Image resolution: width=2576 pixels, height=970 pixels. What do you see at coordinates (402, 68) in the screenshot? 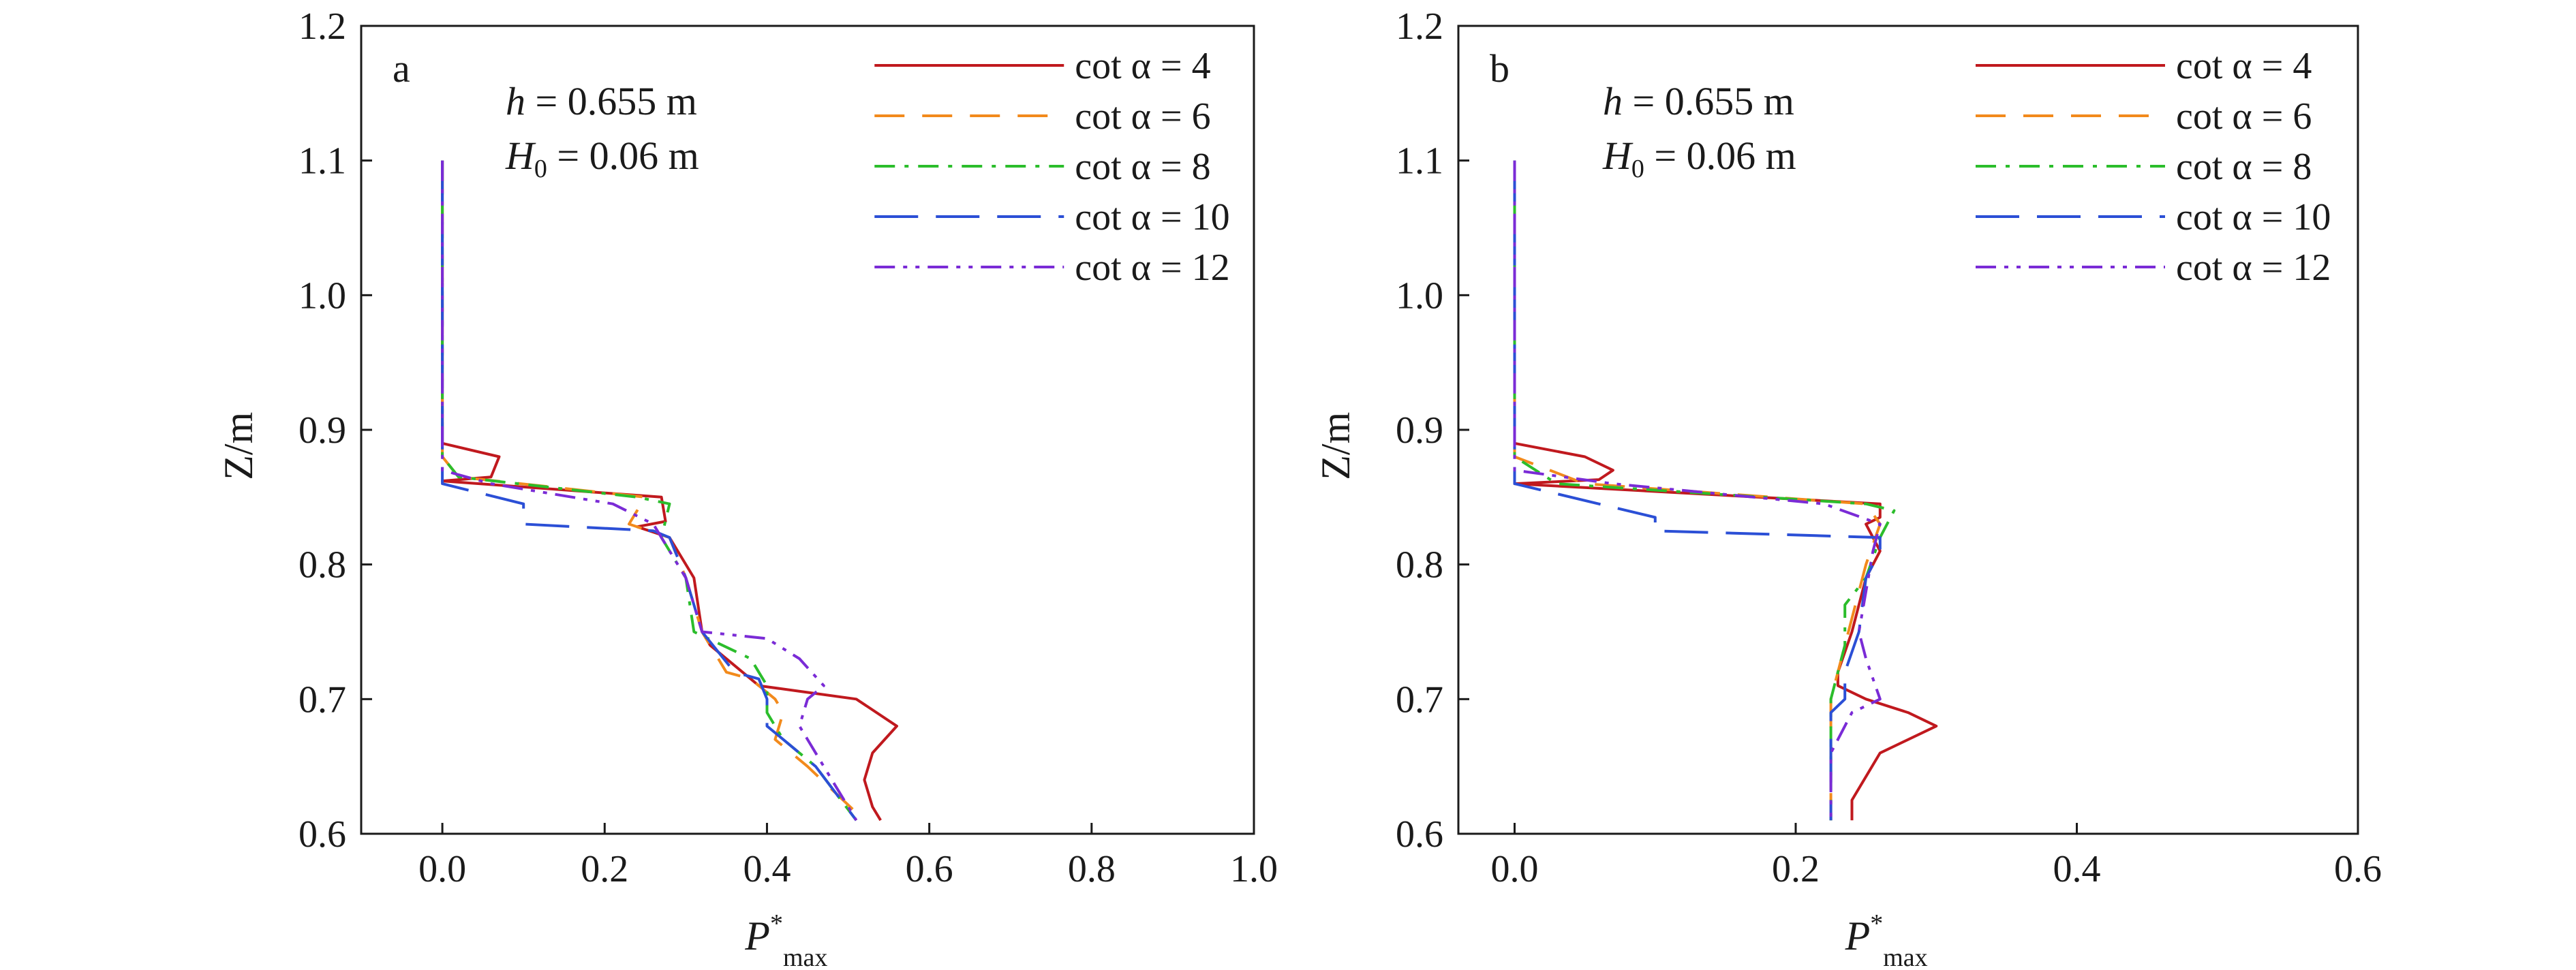
I see `panel-label: a` at bounding box center [402, 68].